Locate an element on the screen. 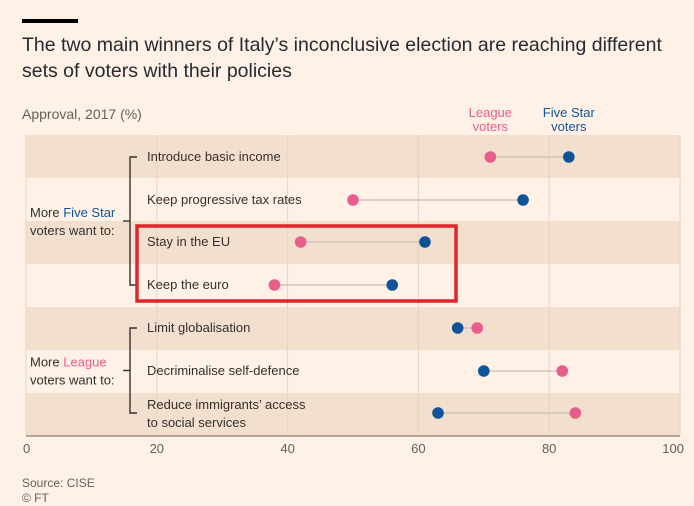  row-label: Stay in the EU is located at coordinates (188, 241).